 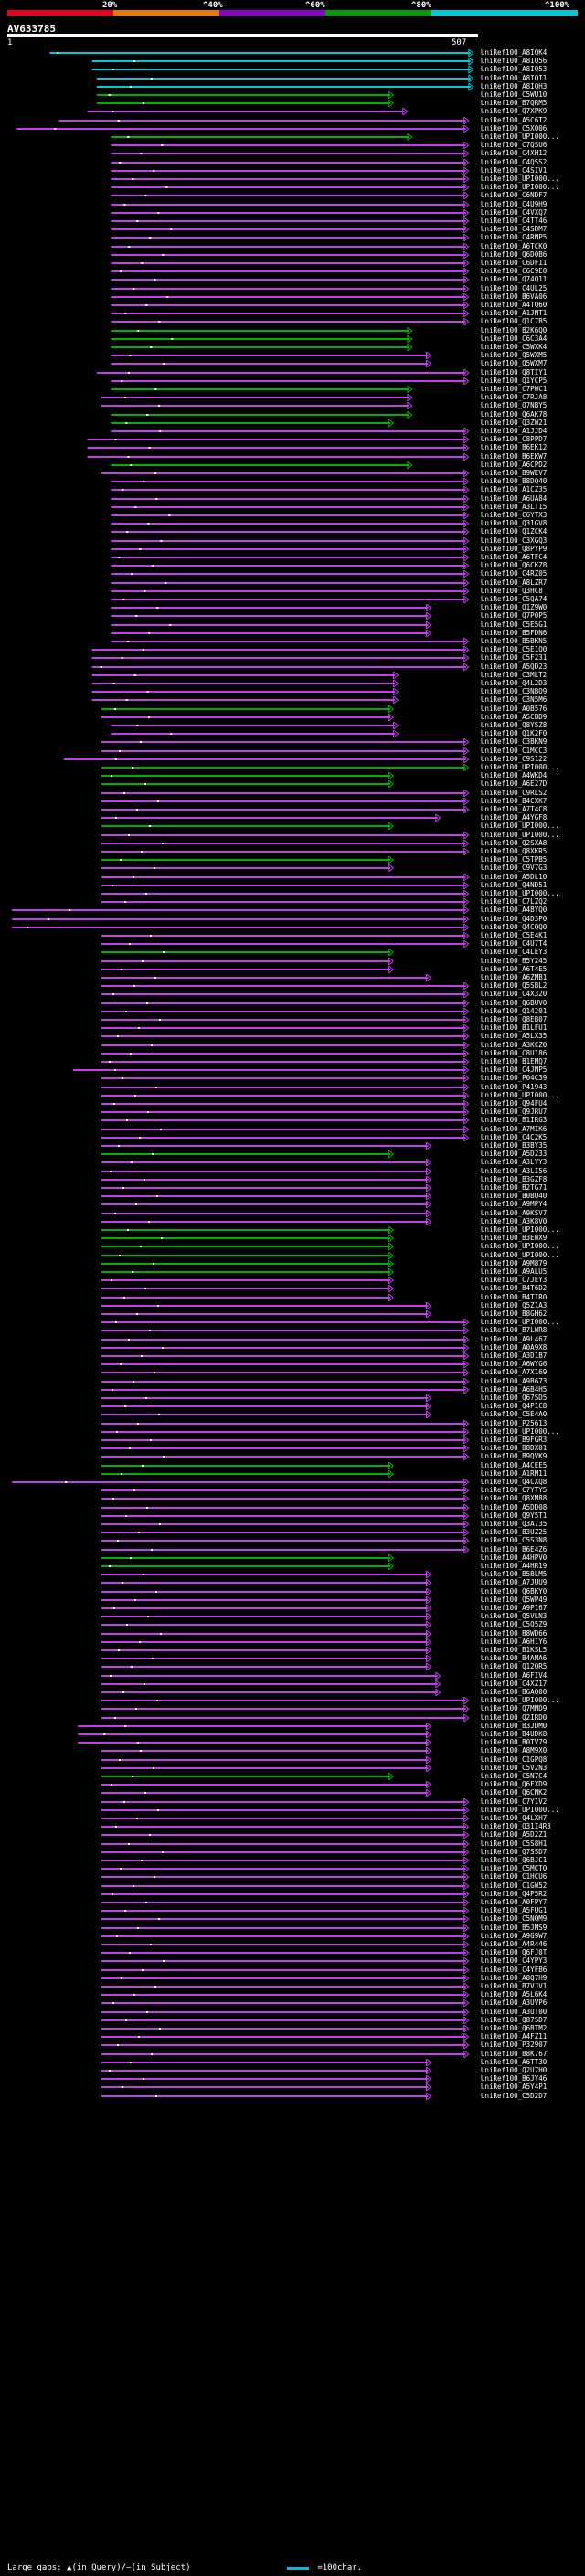 I want to click on hit-row: UniRef100_Q7SSD7, so click(x=293, y=1852).